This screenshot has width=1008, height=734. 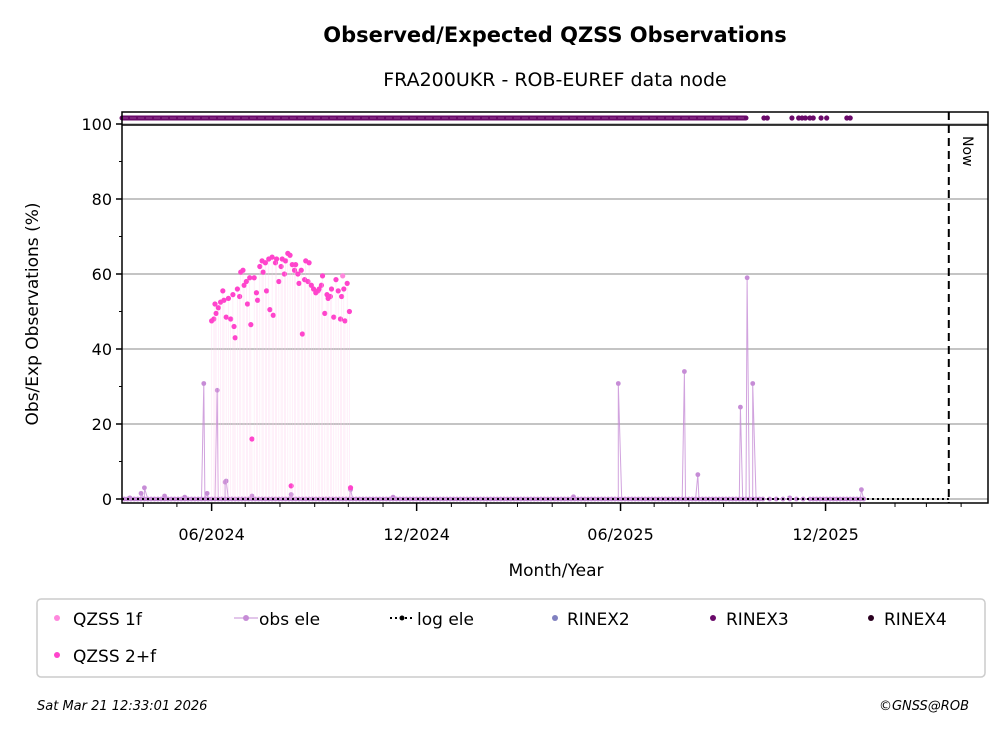 What do you see at coordinates (105, 657) in the screenshot?
I see `legend-entry-qzss-2f: QZSS 2+f` at bounding box center [105, 657].